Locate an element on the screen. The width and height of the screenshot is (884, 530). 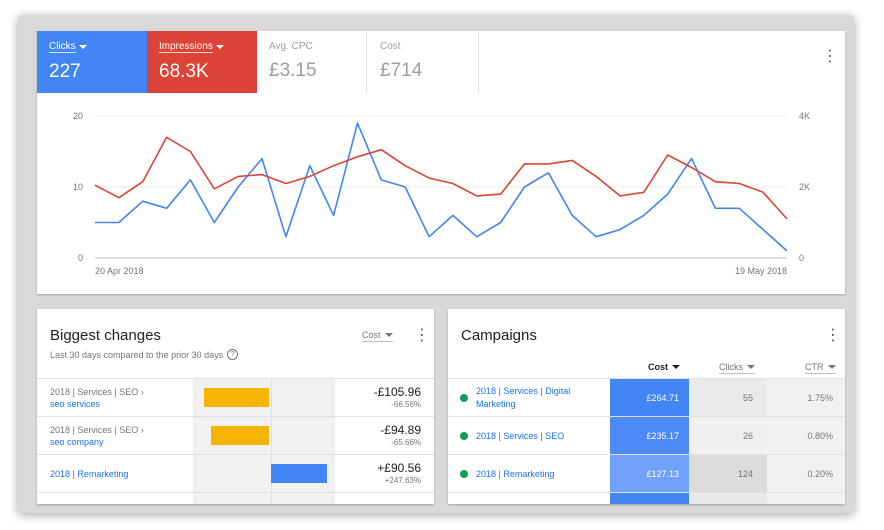
change-row: 2018 | Remarketing +£90.56 +247.63% is located at coordinates (235, 473).